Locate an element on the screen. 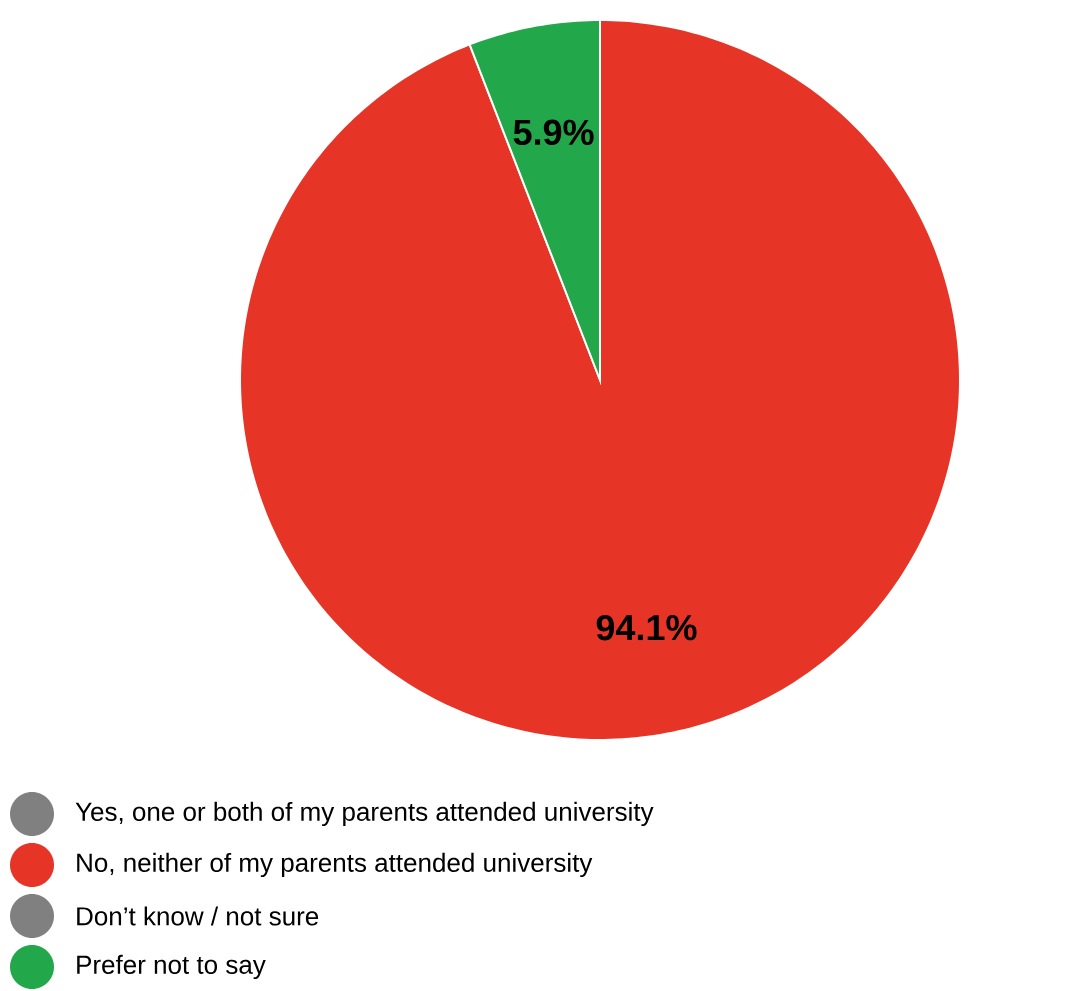 The width and height of the screenshot is (1073, 991). data-label: 94.1% is located at coordinates (646, 627).